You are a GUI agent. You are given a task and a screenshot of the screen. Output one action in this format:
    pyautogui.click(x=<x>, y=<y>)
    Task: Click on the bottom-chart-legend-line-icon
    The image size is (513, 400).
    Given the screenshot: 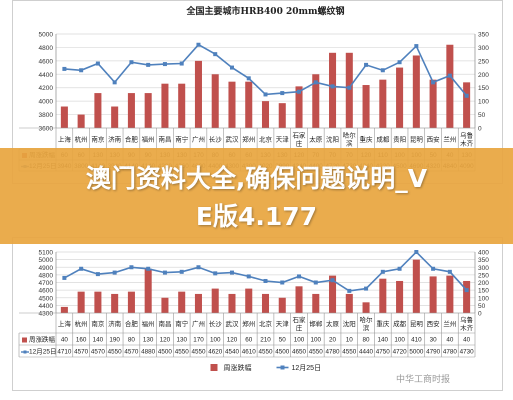 What is the action you would take?
    pyautogui.click(x=282, y=367)
    